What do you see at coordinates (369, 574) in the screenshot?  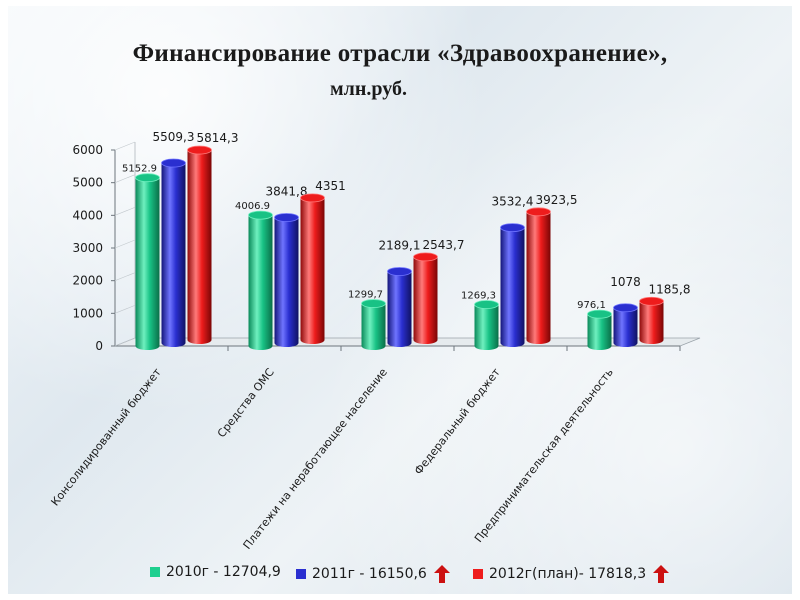 I see `legend-label-2011: 2011г - 16150,6` at bounding box center [369, 574].